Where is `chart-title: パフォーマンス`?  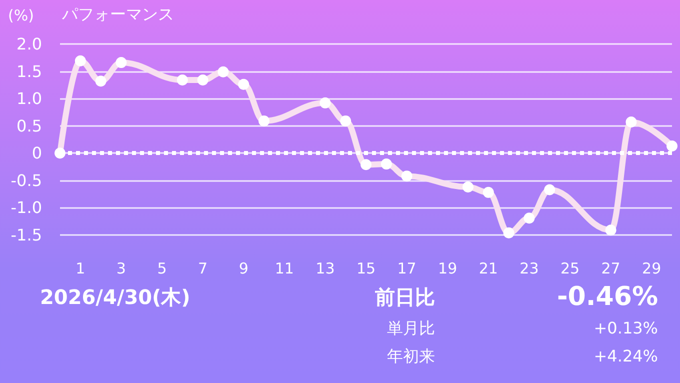
chart-title: パフォーマンス is located at coordinates (117, 14).